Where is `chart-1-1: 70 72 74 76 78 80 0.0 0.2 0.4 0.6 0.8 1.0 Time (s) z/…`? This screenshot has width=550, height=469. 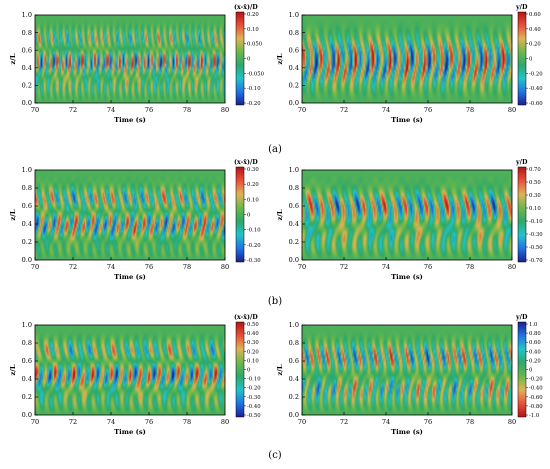
chart-1-1: 70 72 74 76 78 80 0.0 0.2 0.4 0.6 0.8 1.0 Time (s) z/… is located at coordinates (409, 220).